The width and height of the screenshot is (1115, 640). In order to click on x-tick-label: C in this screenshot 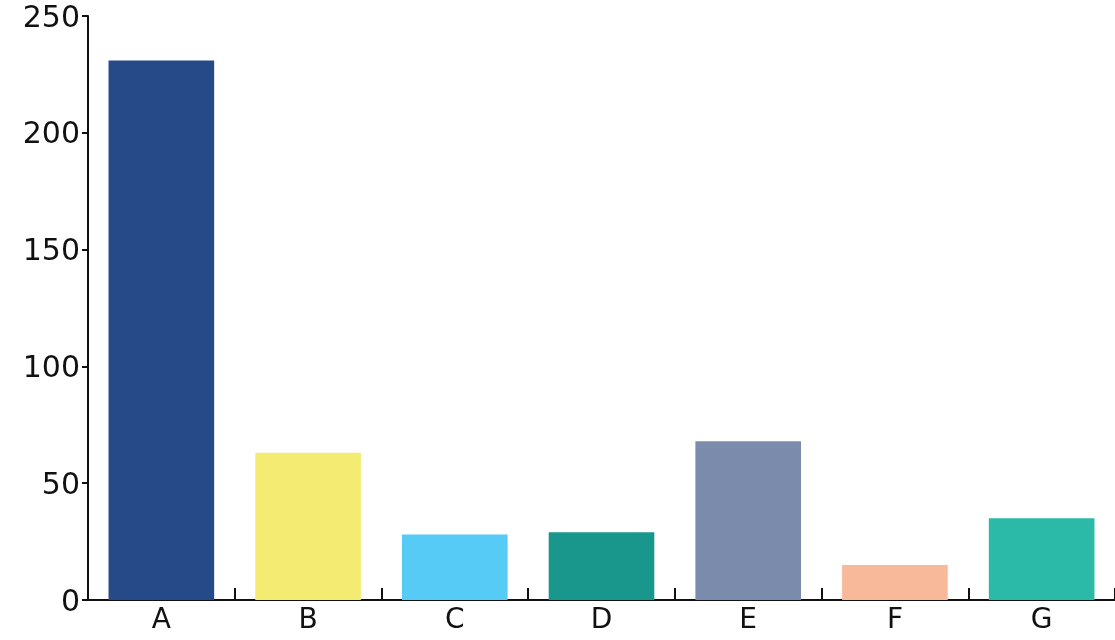, I will do `click(455, 618)`.